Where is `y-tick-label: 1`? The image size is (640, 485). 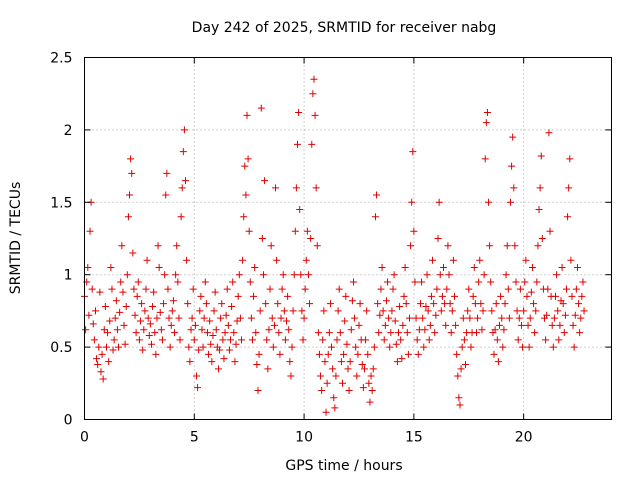 y-tick-label: 1 is located at coordinates (68, 276).